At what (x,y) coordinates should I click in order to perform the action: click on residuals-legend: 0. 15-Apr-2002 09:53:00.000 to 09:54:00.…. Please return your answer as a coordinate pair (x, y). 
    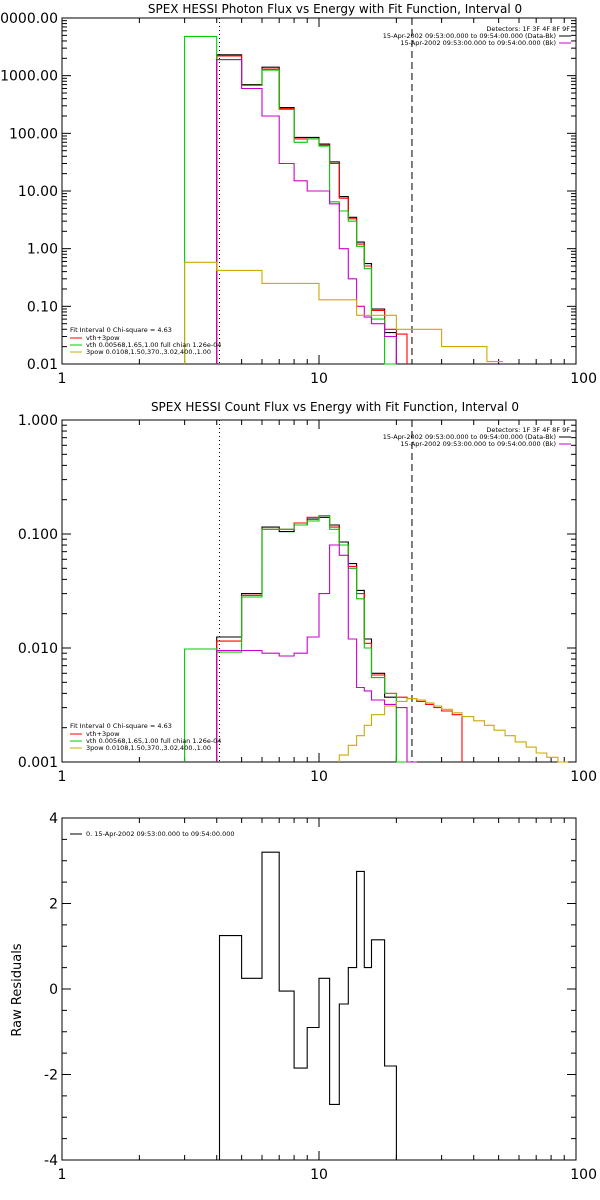
    Looking at the image, I should click on (160, 834).